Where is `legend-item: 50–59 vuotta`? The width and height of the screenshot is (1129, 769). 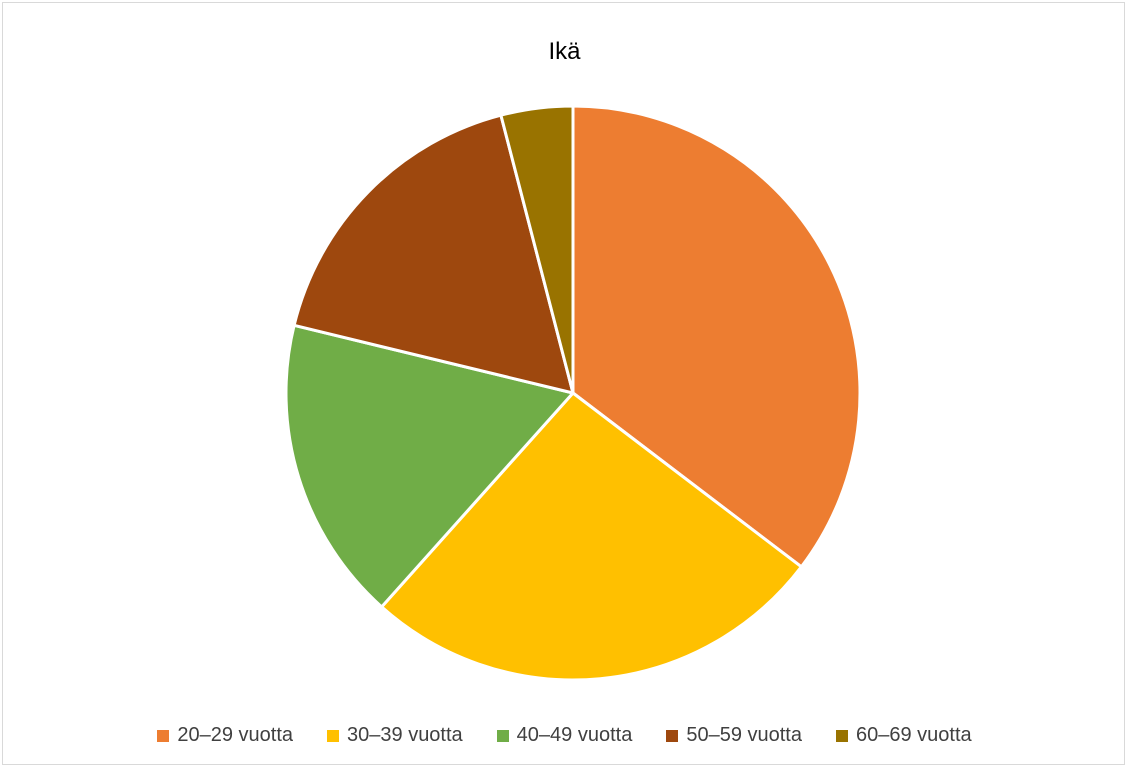 legend-item: 50–59 vuotta is located at coordinates (734, 735).